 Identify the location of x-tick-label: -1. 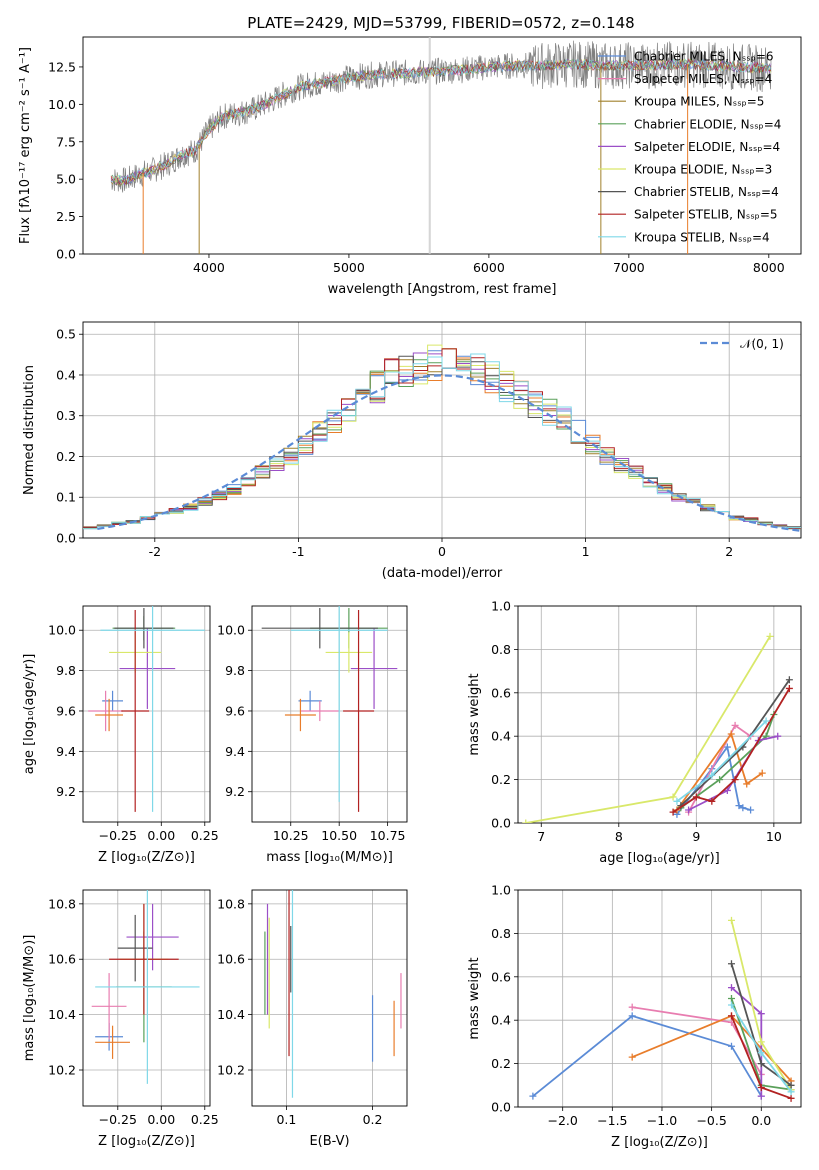
(298, 551).